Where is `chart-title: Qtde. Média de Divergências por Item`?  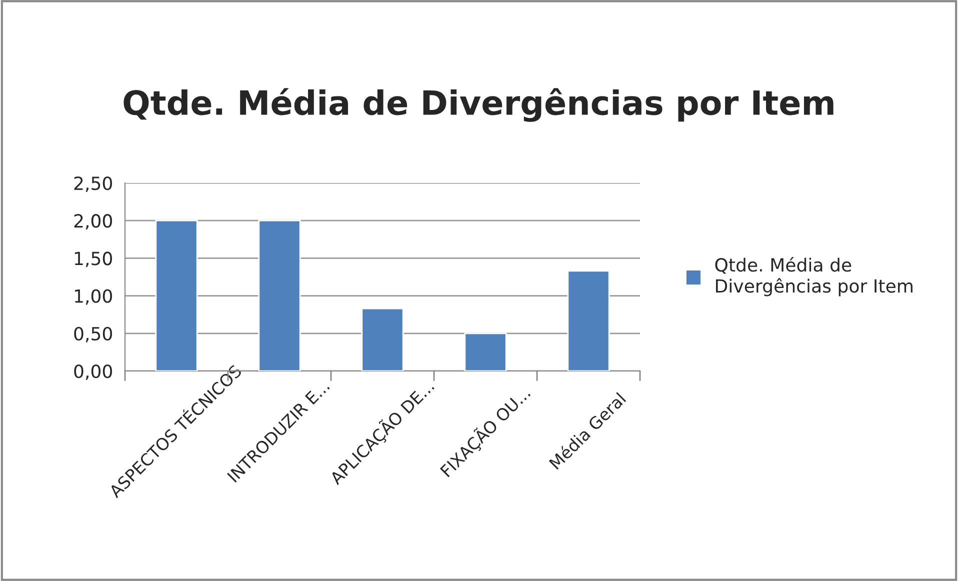
chart-title: Qtde. Média de Divergências por Item is located at coordinates (479, 105).